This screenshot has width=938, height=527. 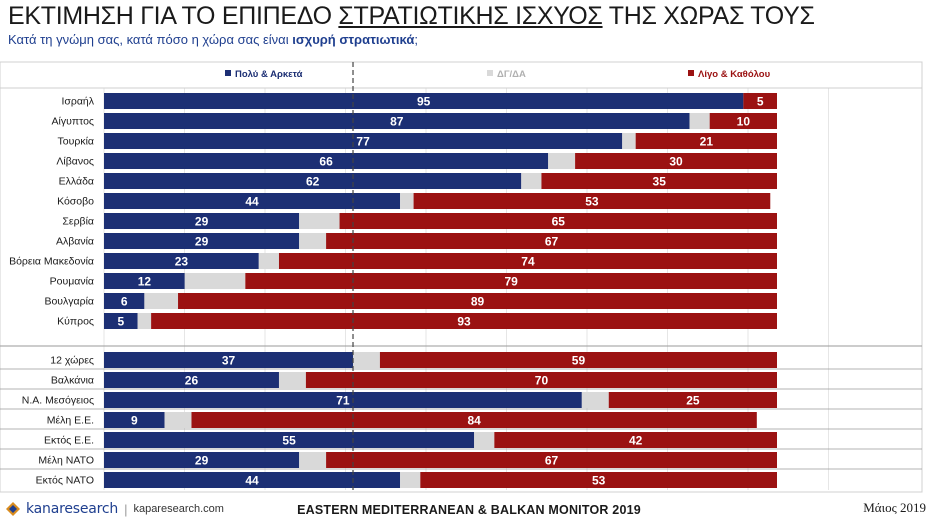 I want to click on value-label-negative: 25, so click(x=693, y=401).